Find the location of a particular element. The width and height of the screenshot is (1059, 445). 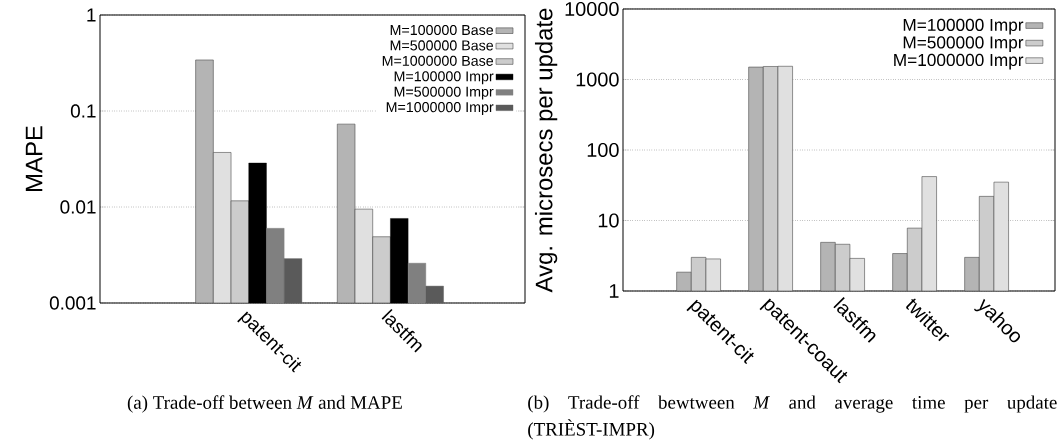

y-axis-title: Avg. microsecs per update is located at coordinates (546, 150).